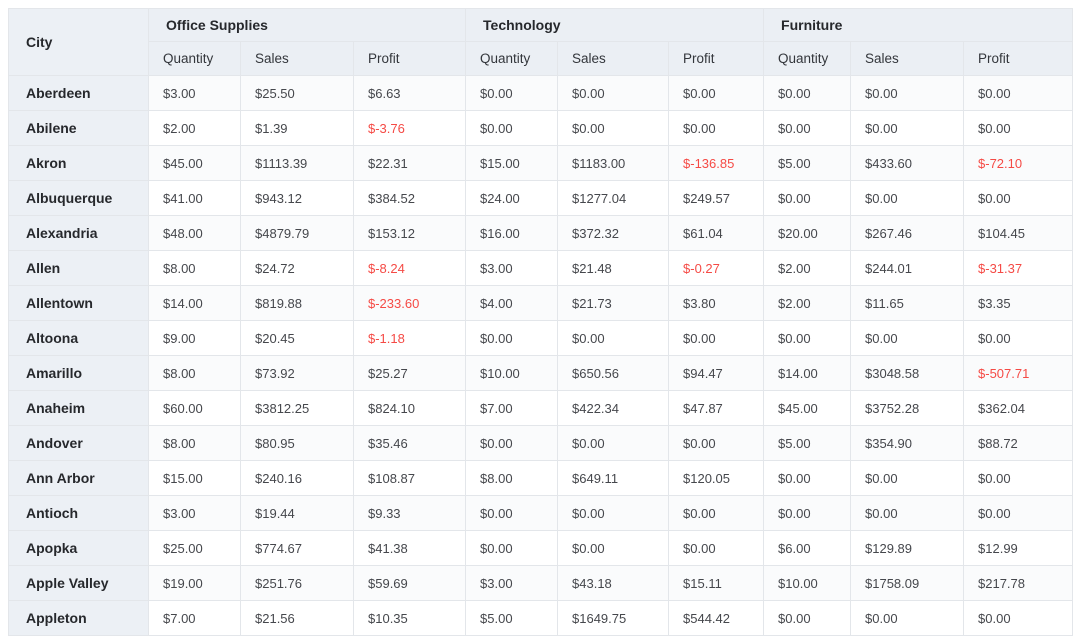  Describe the element at coordinates (409, 198) in the screenshot. I see `value-cell: $384.52` at that location.